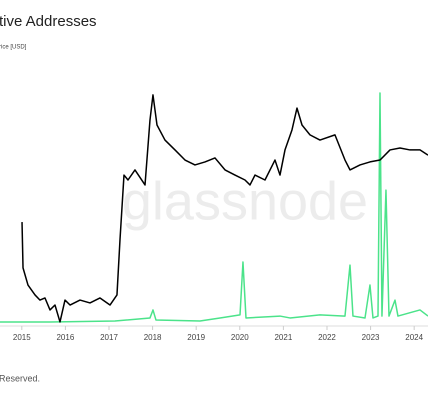  I want to click on x-tick-label: 2017, so click(109, 337).